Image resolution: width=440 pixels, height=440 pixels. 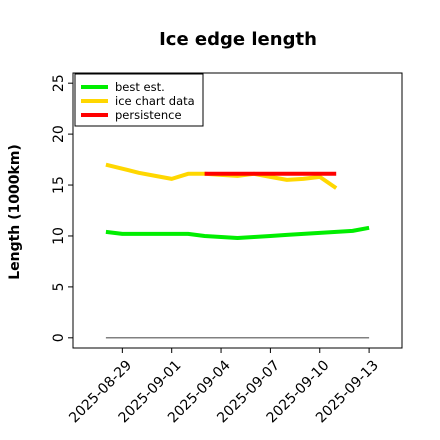 What do you see at coordinates (59, 236) in the screenshot?
I see `y-tick-label-10: 10` at bounding box center [59, 236].